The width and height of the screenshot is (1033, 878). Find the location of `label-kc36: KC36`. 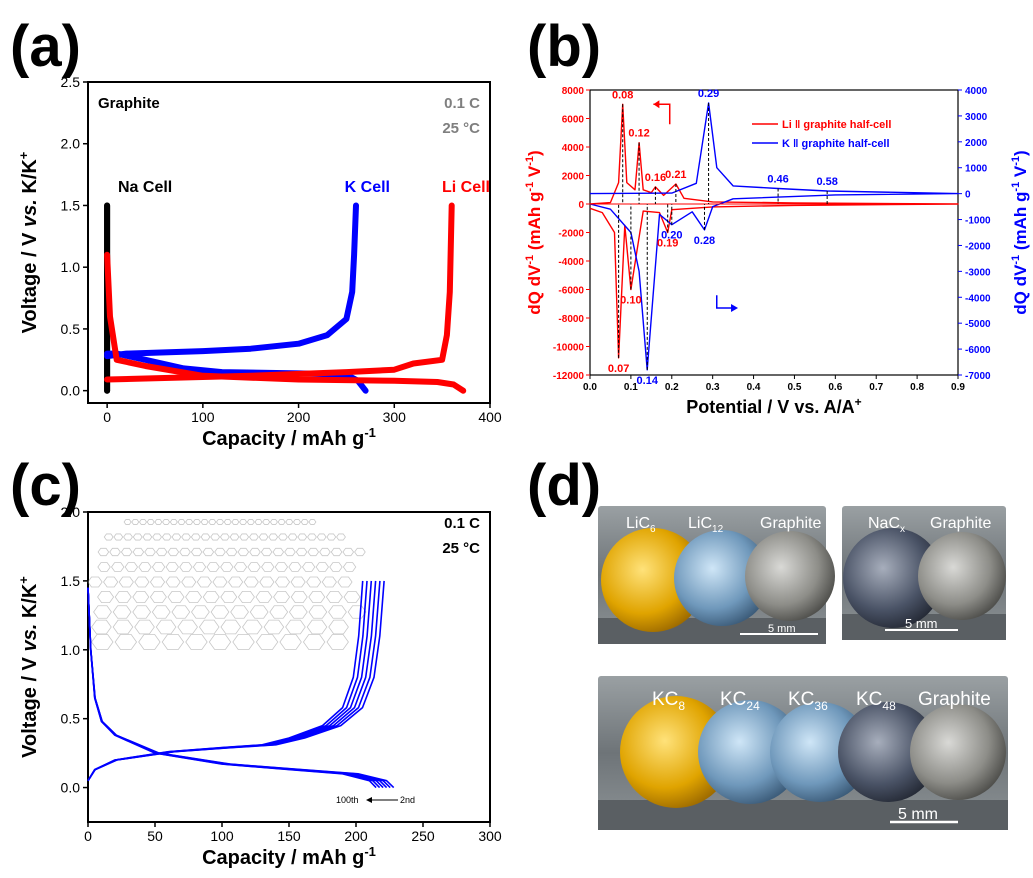

label-kc36: KC36 is located at coordinates (808, 701).